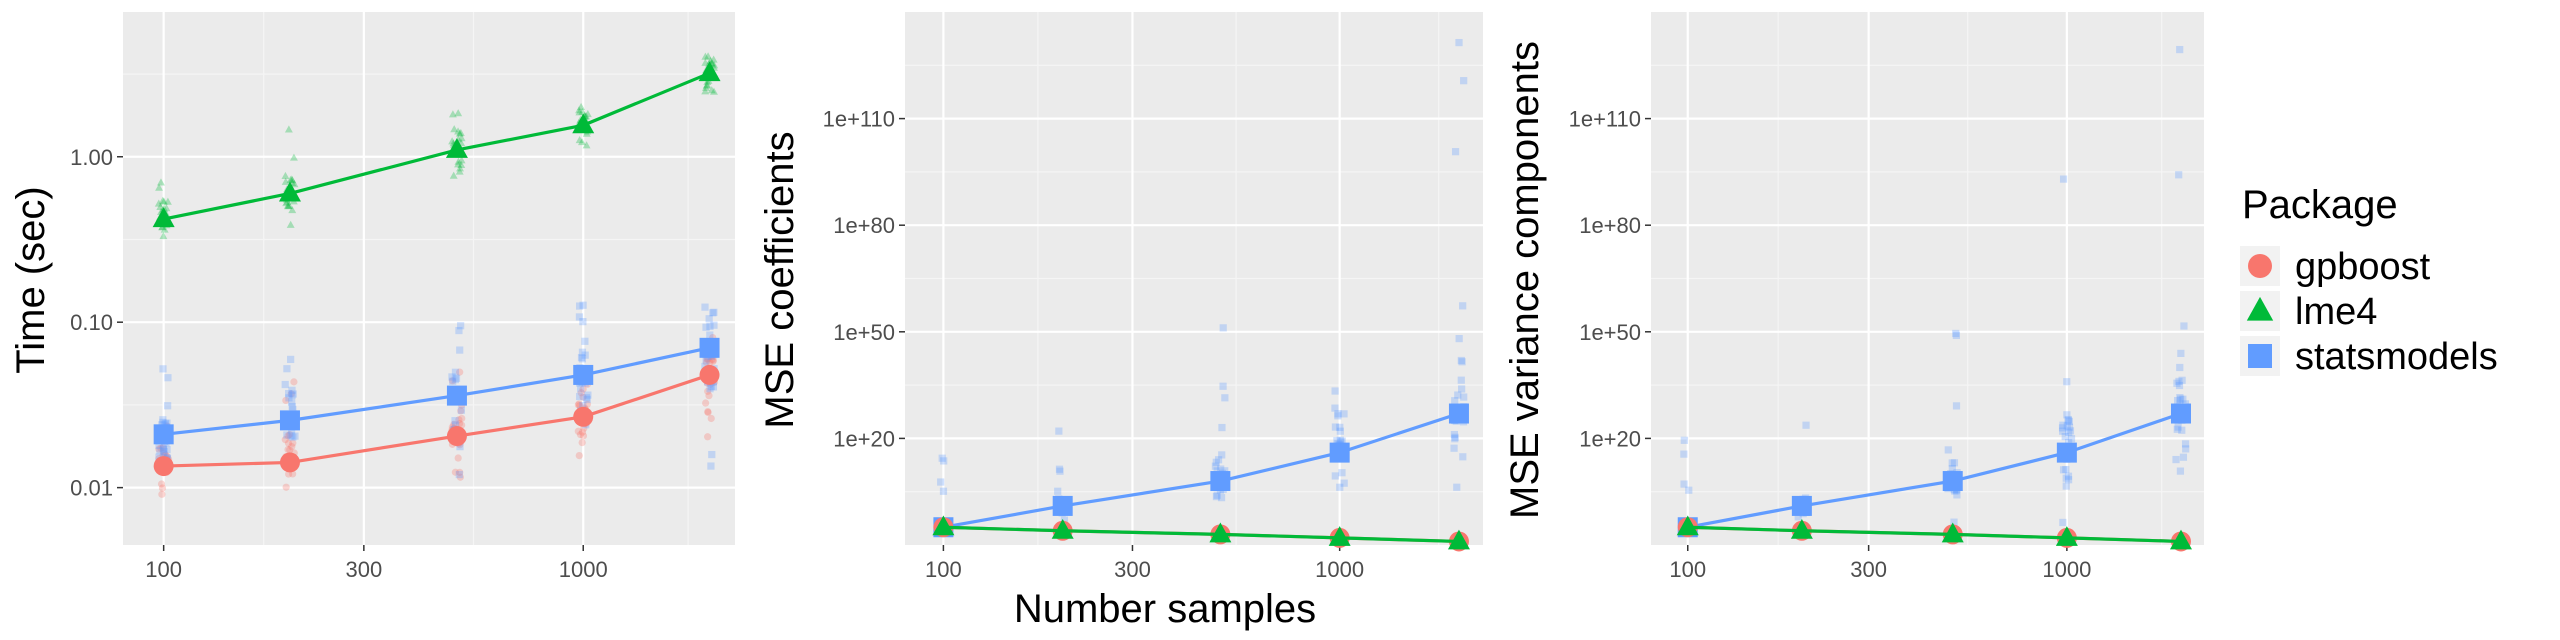 The height and width of the screenshot is (640, 2560). I want to click on tick-label-y: 1e+110, so click(1605, 119).